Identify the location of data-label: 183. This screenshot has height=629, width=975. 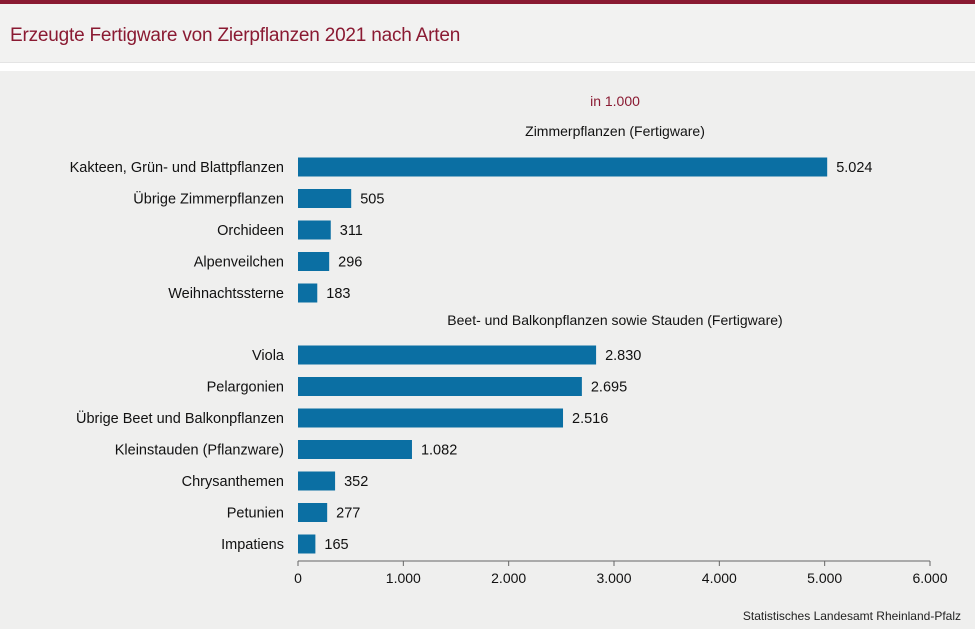
(338, 294).